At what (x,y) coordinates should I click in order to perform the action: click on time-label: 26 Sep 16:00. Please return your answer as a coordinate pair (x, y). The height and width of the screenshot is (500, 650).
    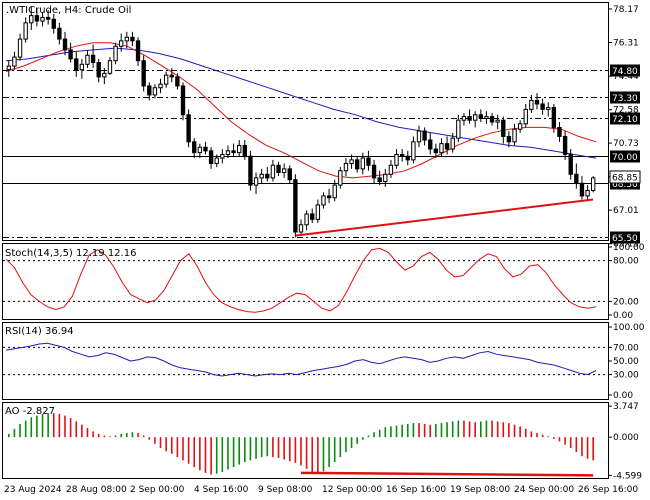
    Looking at the image, I should click on (608, 490).